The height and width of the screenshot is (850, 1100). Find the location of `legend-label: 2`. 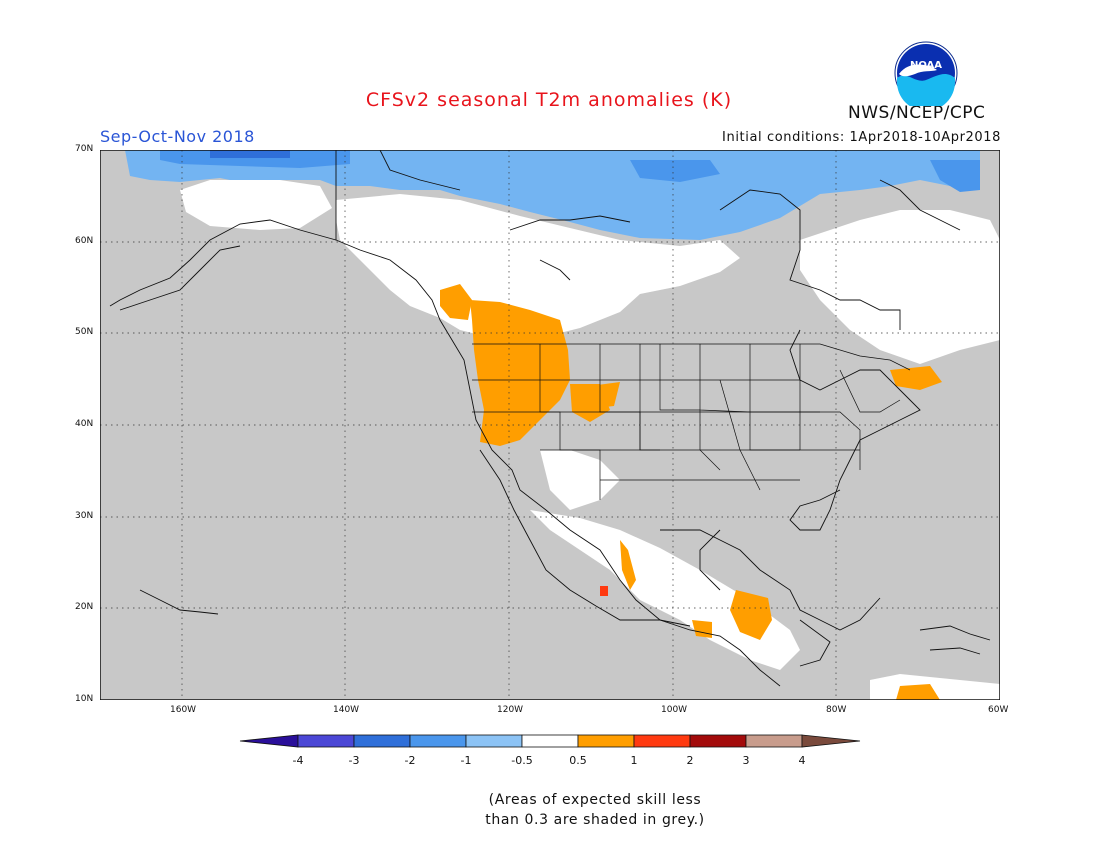

legend-label: 2 is located at coordinates (690, 760).